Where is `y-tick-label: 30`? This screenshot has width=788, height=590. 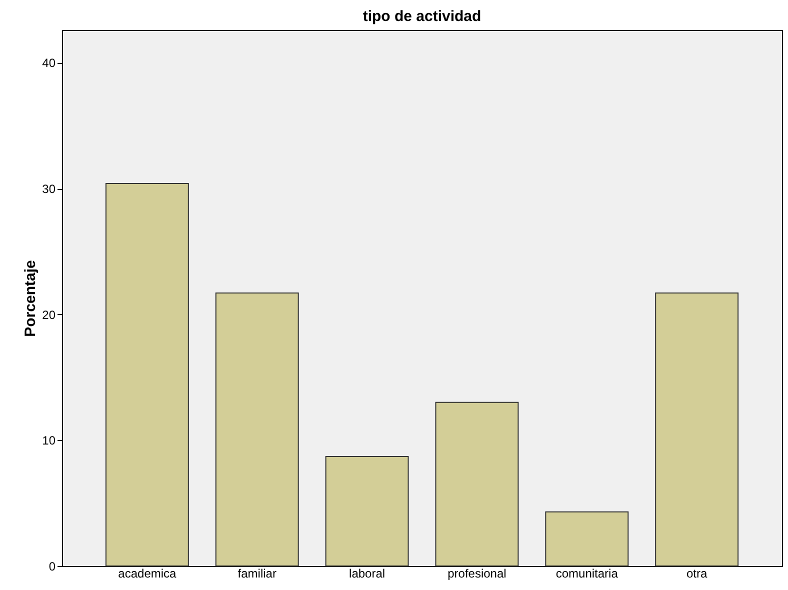
y-tick-label: 30 is located at coordinates (49, 189).